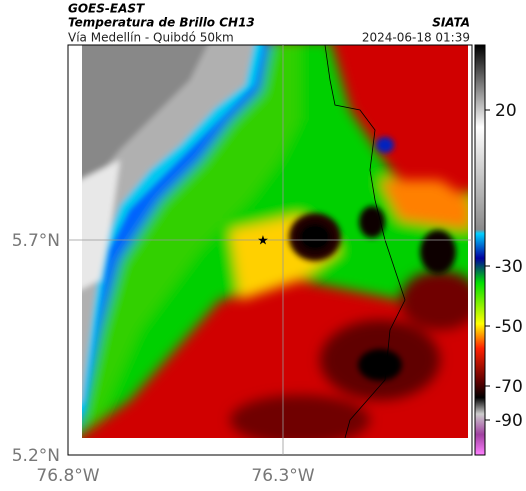 The width and height of the screenshot is (526, 491). Describe the element at coordinates (151, 38) in the screenshot. I see `subtitle: Vía Medellín - Quibdó 50km` at that location.